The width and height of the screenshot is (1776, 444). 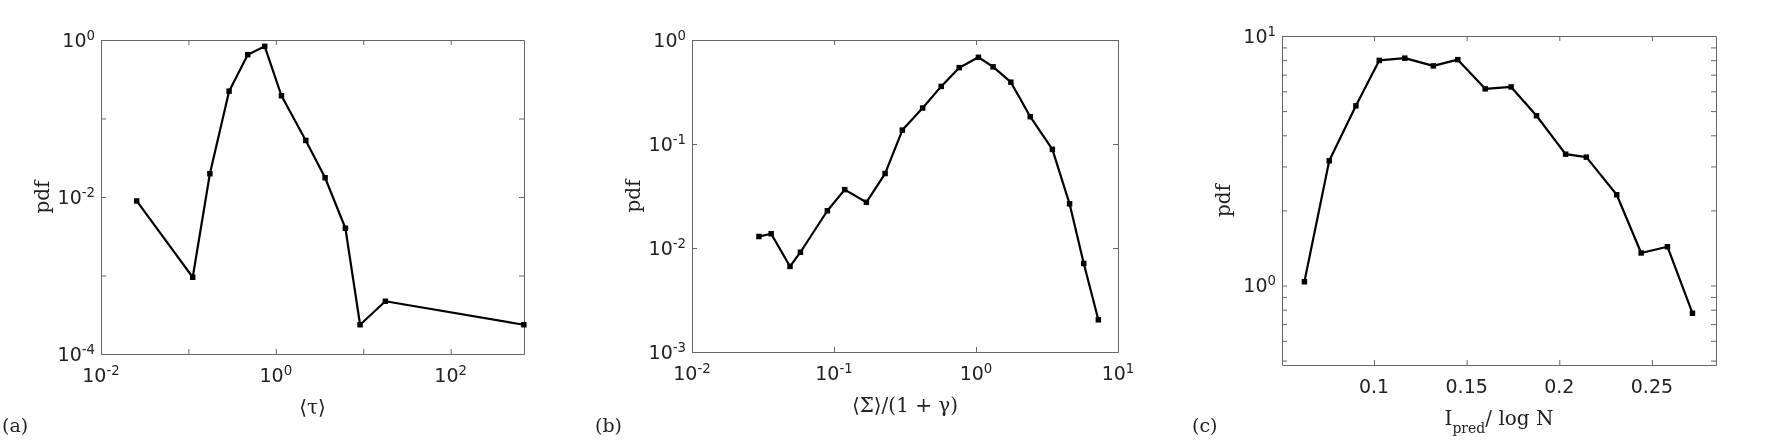 I want to click on x-axis-title: I$_{pred}$/ log N, so click(x=1499, y=421).